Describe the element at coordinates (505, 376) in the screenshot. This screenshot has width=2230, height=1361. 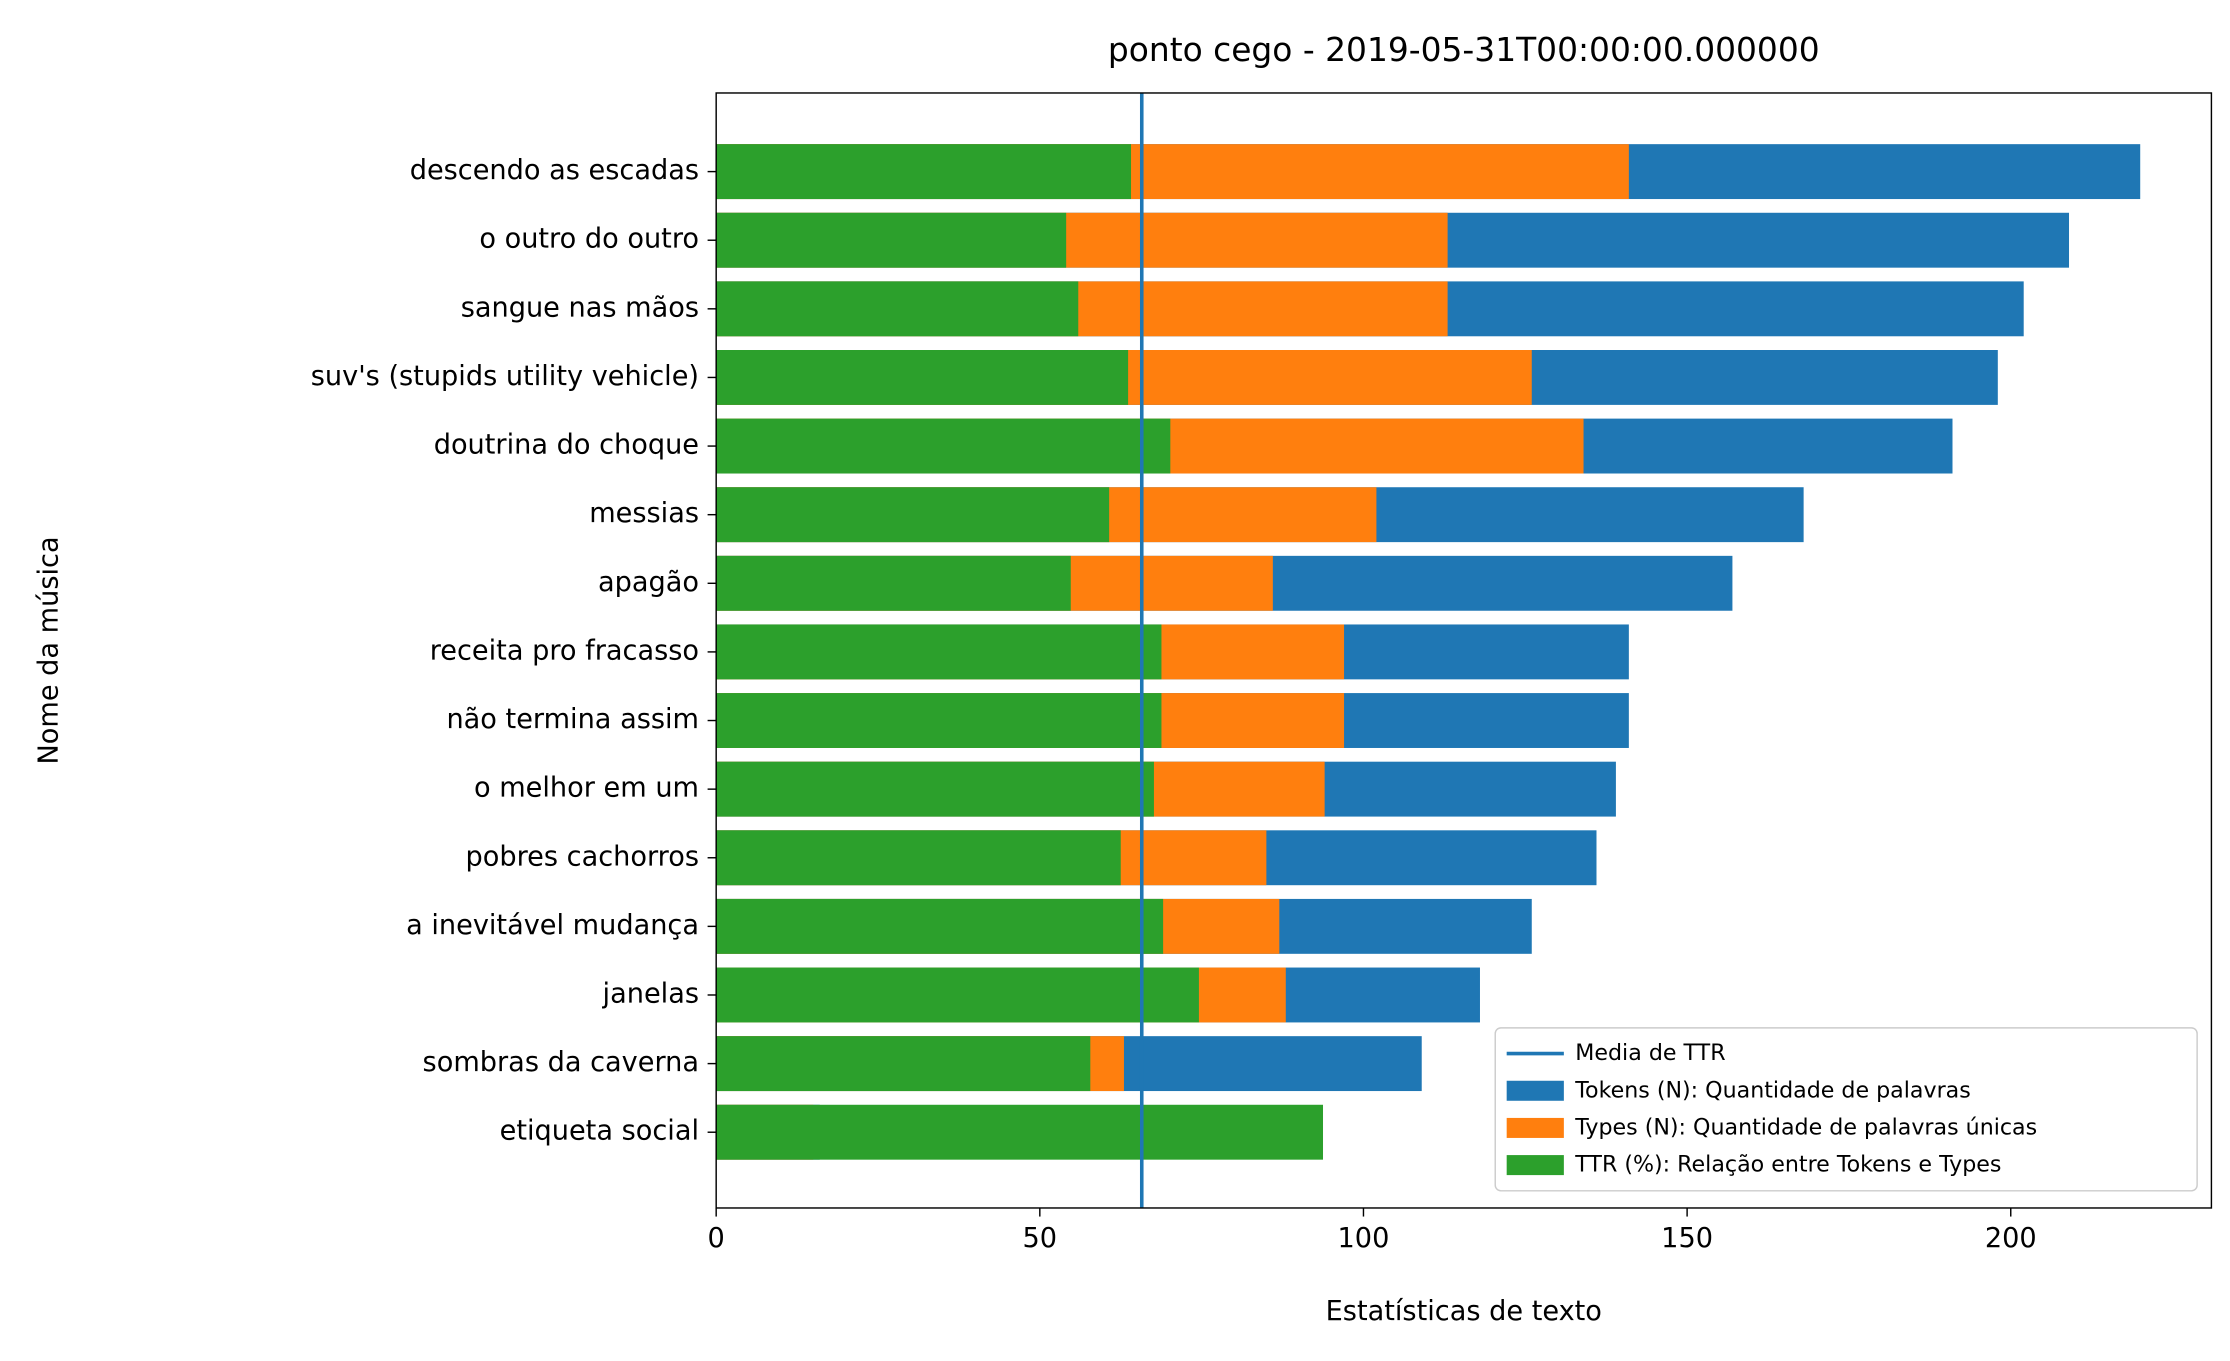
I see `y-tick-label: suv's (stupids utility vehicle)` at that location.